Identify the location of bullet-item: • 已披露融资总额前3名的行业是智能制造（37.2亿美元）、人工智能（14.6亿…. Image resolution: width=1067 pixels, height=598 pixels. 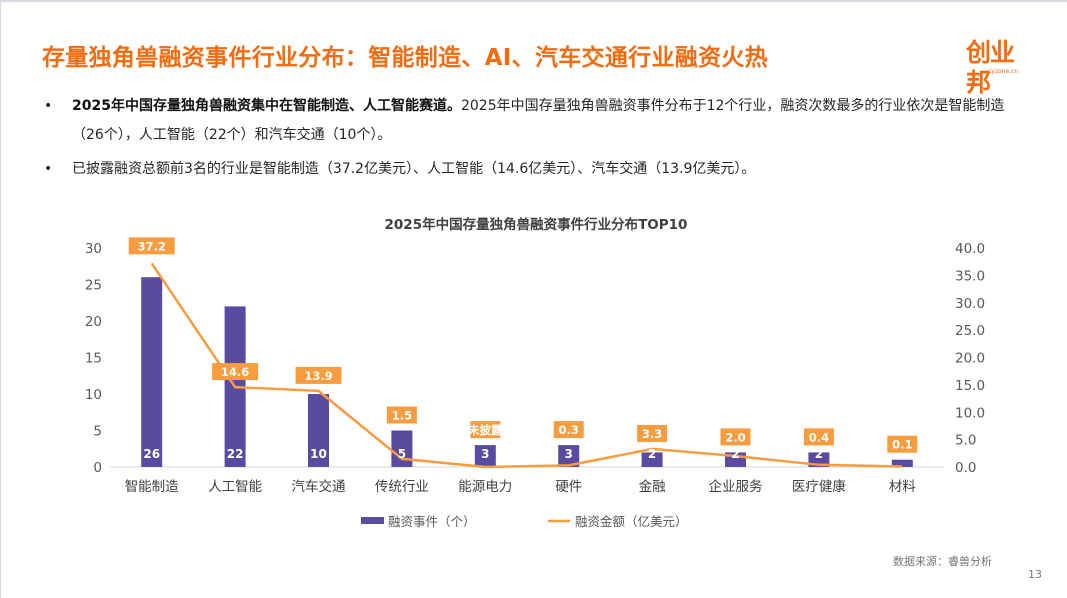
(537, 169).